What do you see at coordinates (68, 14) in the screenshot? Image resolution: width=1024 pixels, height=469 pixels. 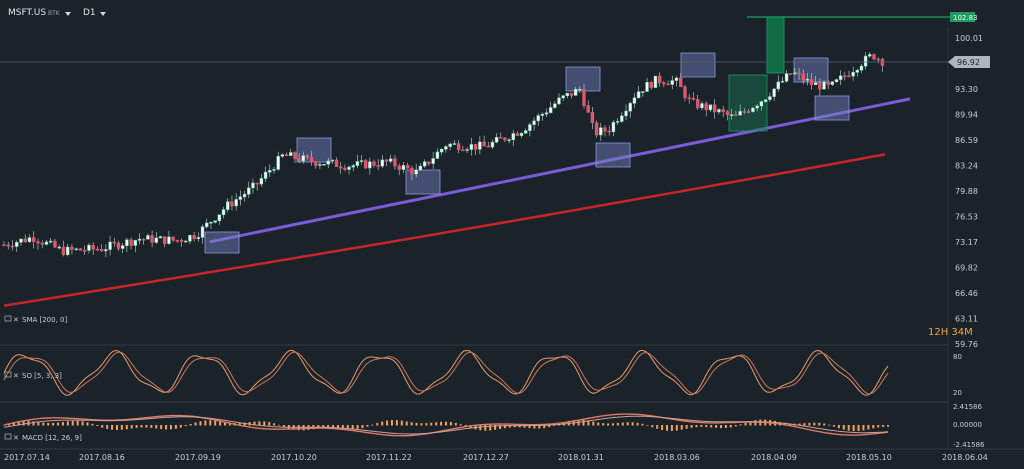 I see `symbol-chevron-down-icon` at bounding box center [68, 14].